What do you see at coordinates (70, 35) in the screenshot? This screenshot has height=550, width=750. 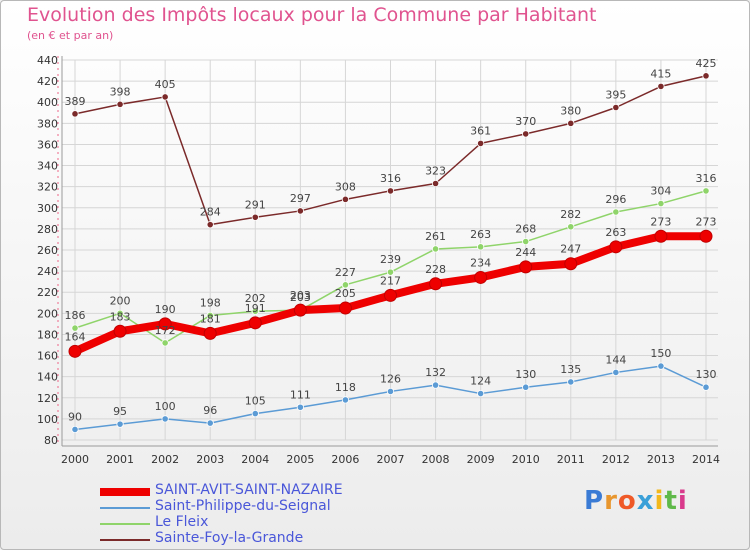 I see `chart-subtitle: (en € et par an)` at bounding box center [70, 35].